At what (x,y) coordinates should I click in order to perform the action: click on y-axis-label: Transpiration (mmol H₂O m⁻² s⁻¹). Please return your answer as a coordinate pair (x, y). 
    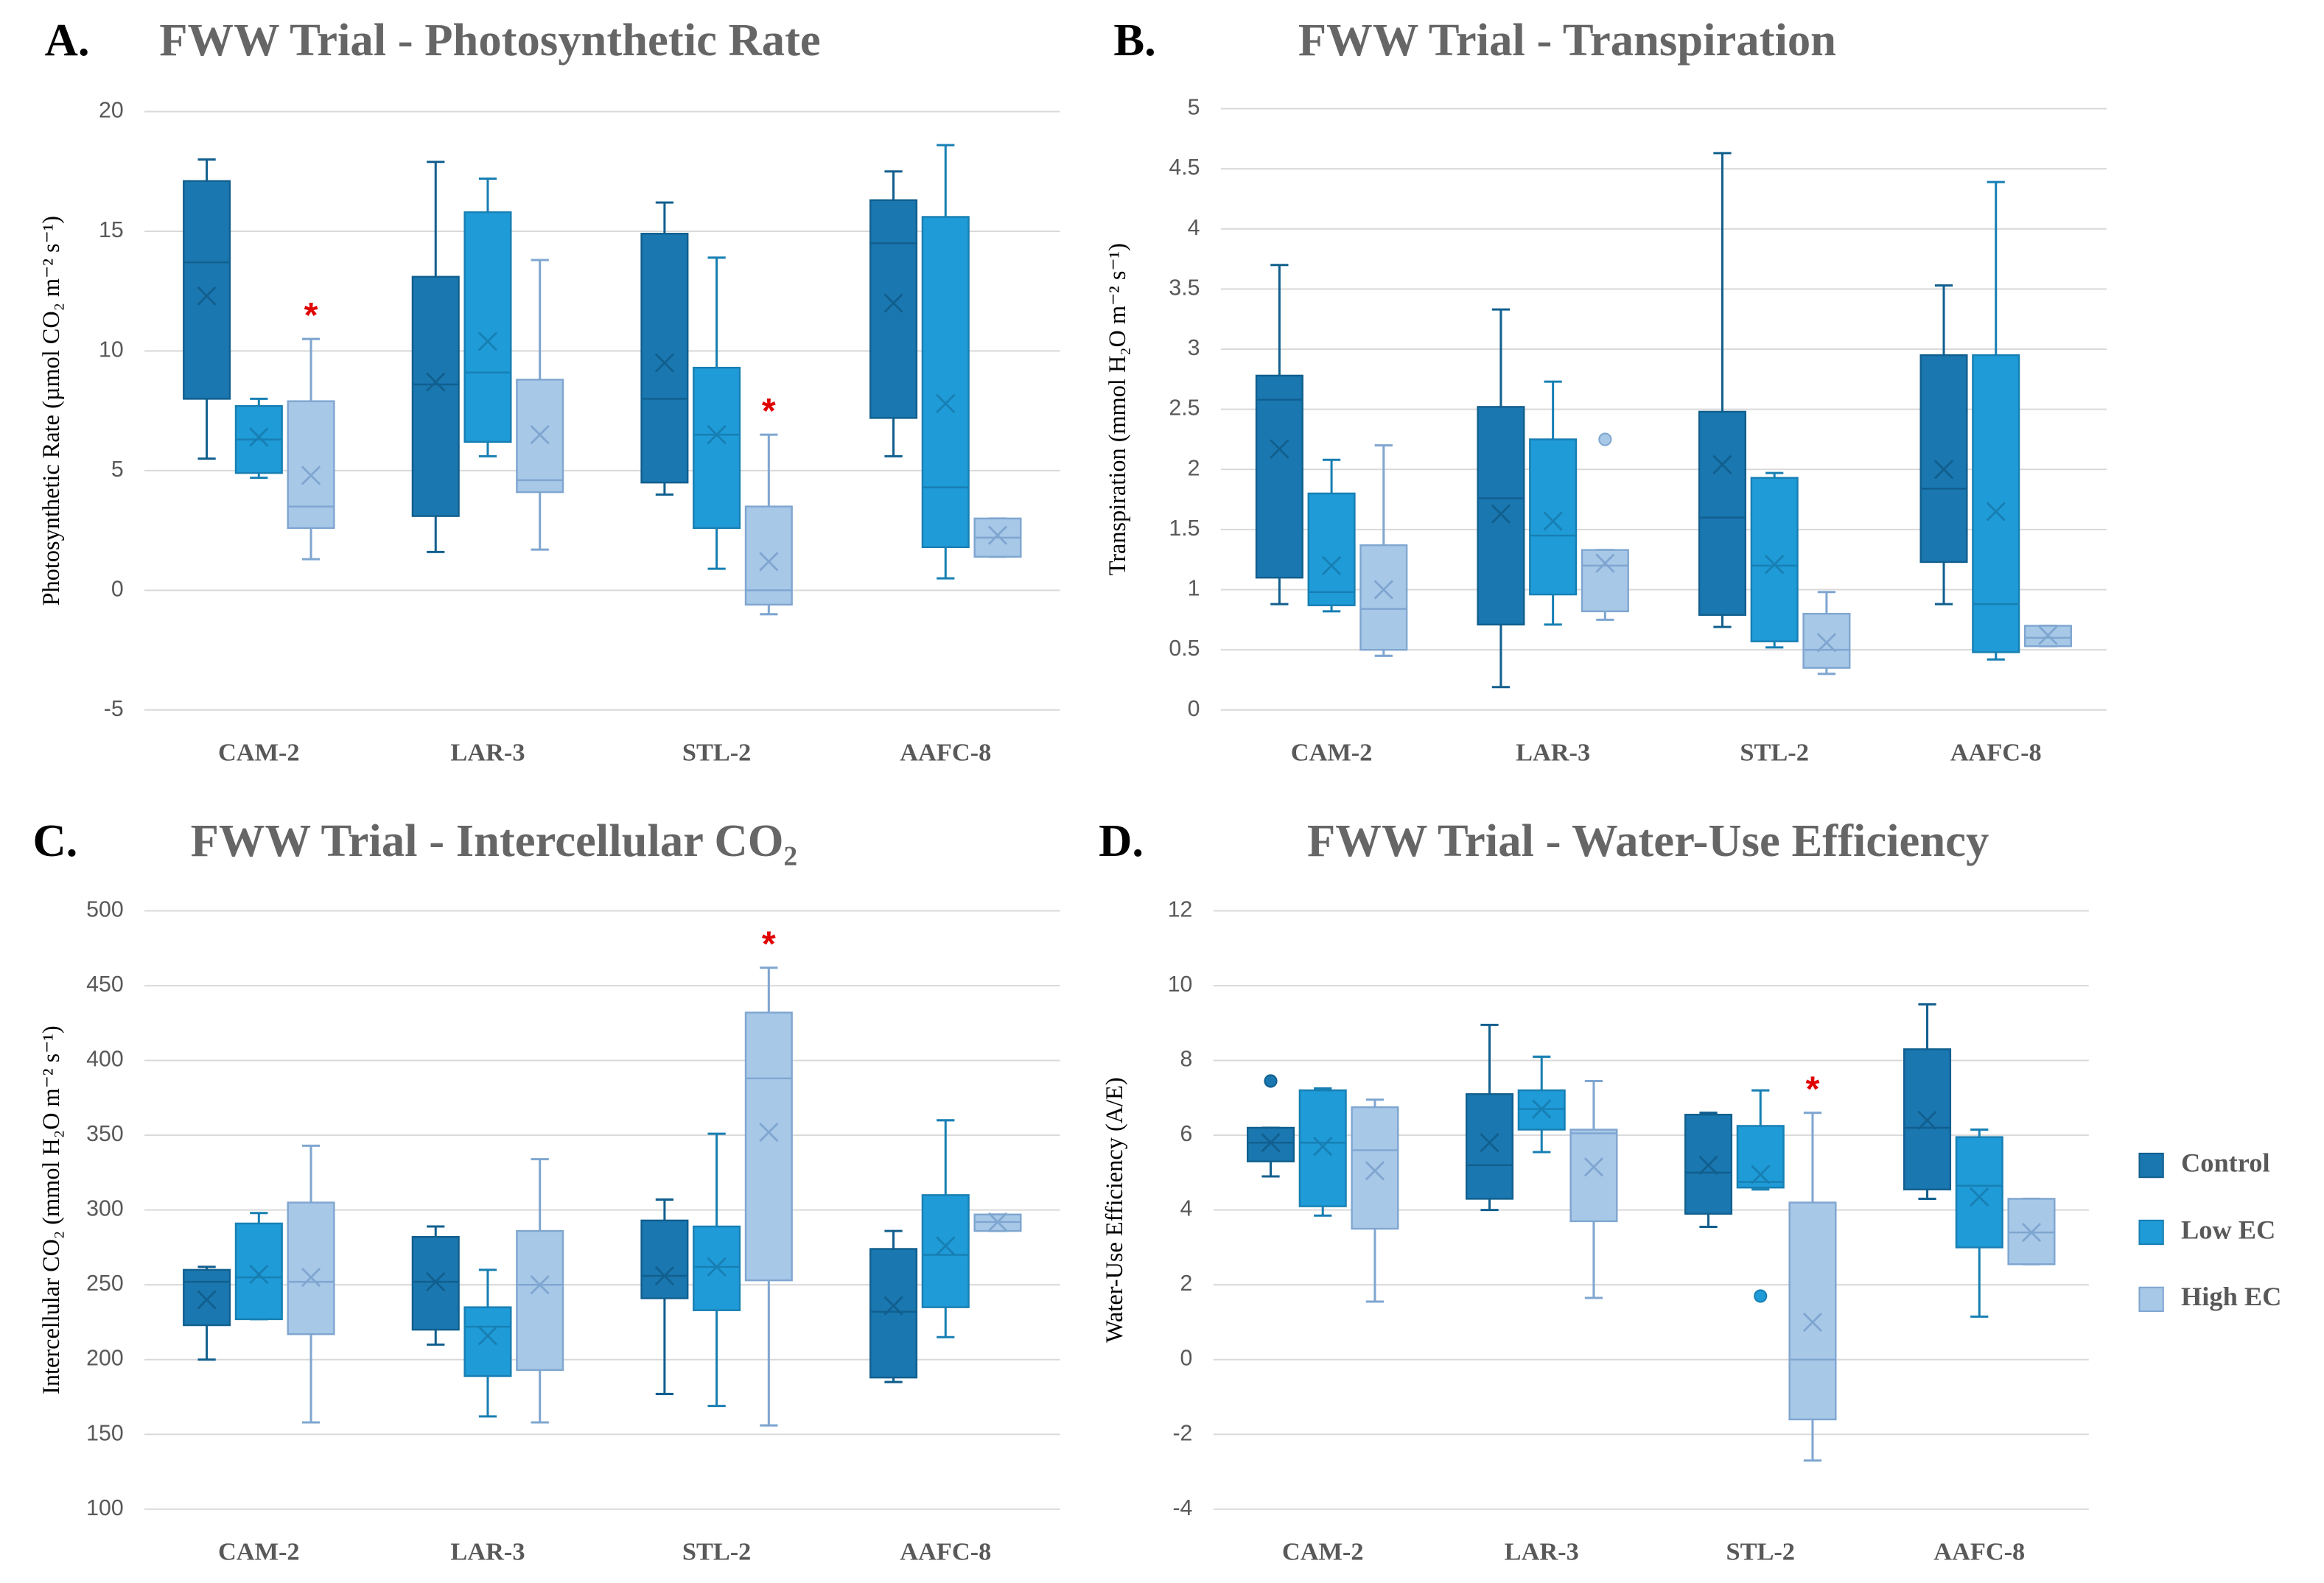
    Looking at the image, I should click on (1117, 409).